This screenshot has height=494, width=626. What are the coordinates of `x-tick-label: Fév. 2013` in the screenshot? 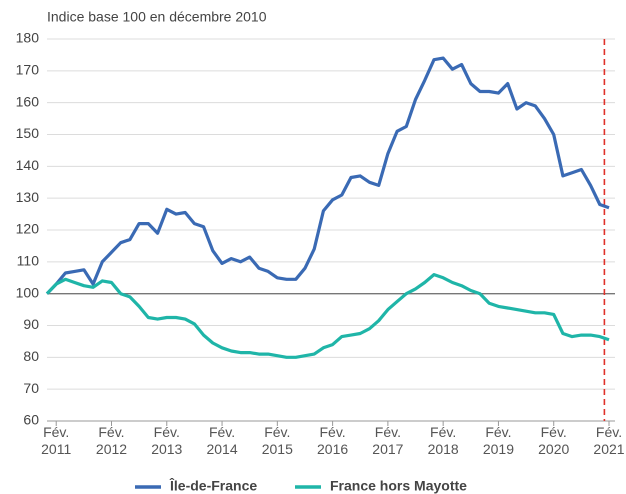 It's located at (167, 440).